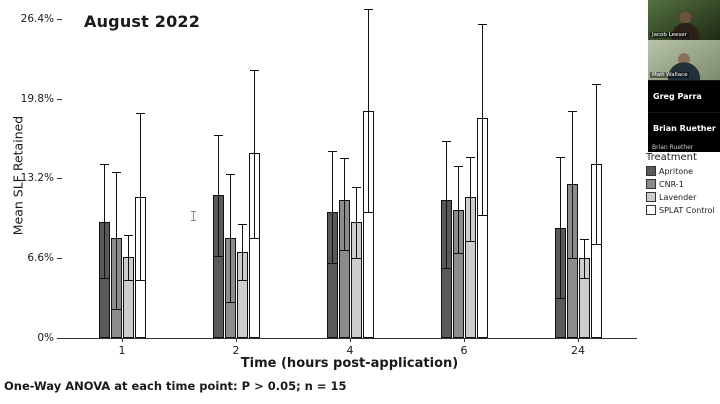 The image size is (720, 404). I want to click on legend-item: SPLAT Control, so click(682, 210).